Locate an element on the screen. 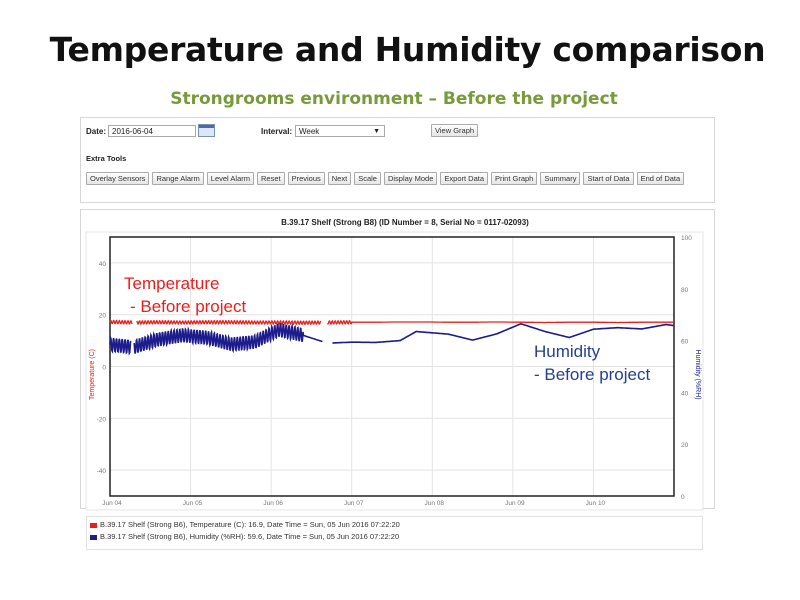 The image size is (800, 600). print-graph-button: Print Graph is located at coordinates (514, 178).